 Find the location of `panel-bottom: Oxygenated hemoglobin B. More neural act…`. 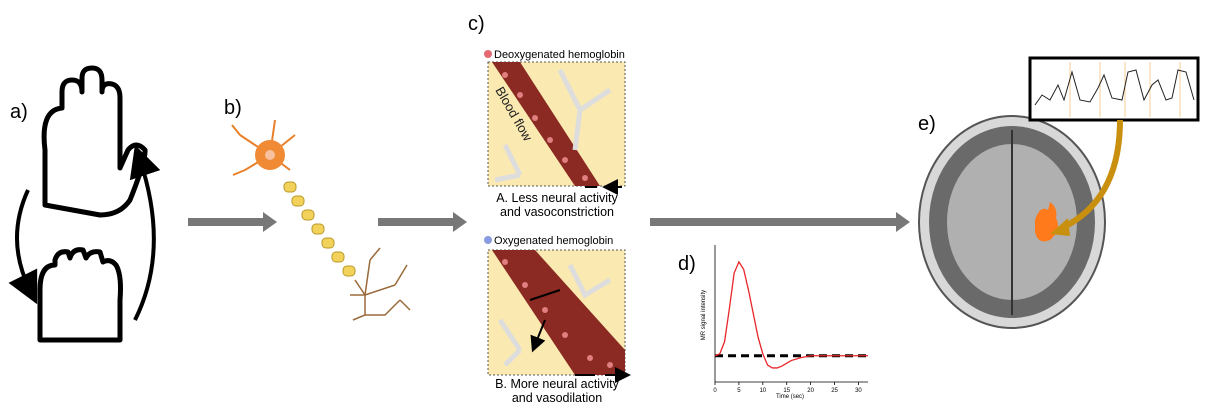

panel-bottom: Oxygenated hemoglobin B. More neural act… is located at coordinates (554, 319).